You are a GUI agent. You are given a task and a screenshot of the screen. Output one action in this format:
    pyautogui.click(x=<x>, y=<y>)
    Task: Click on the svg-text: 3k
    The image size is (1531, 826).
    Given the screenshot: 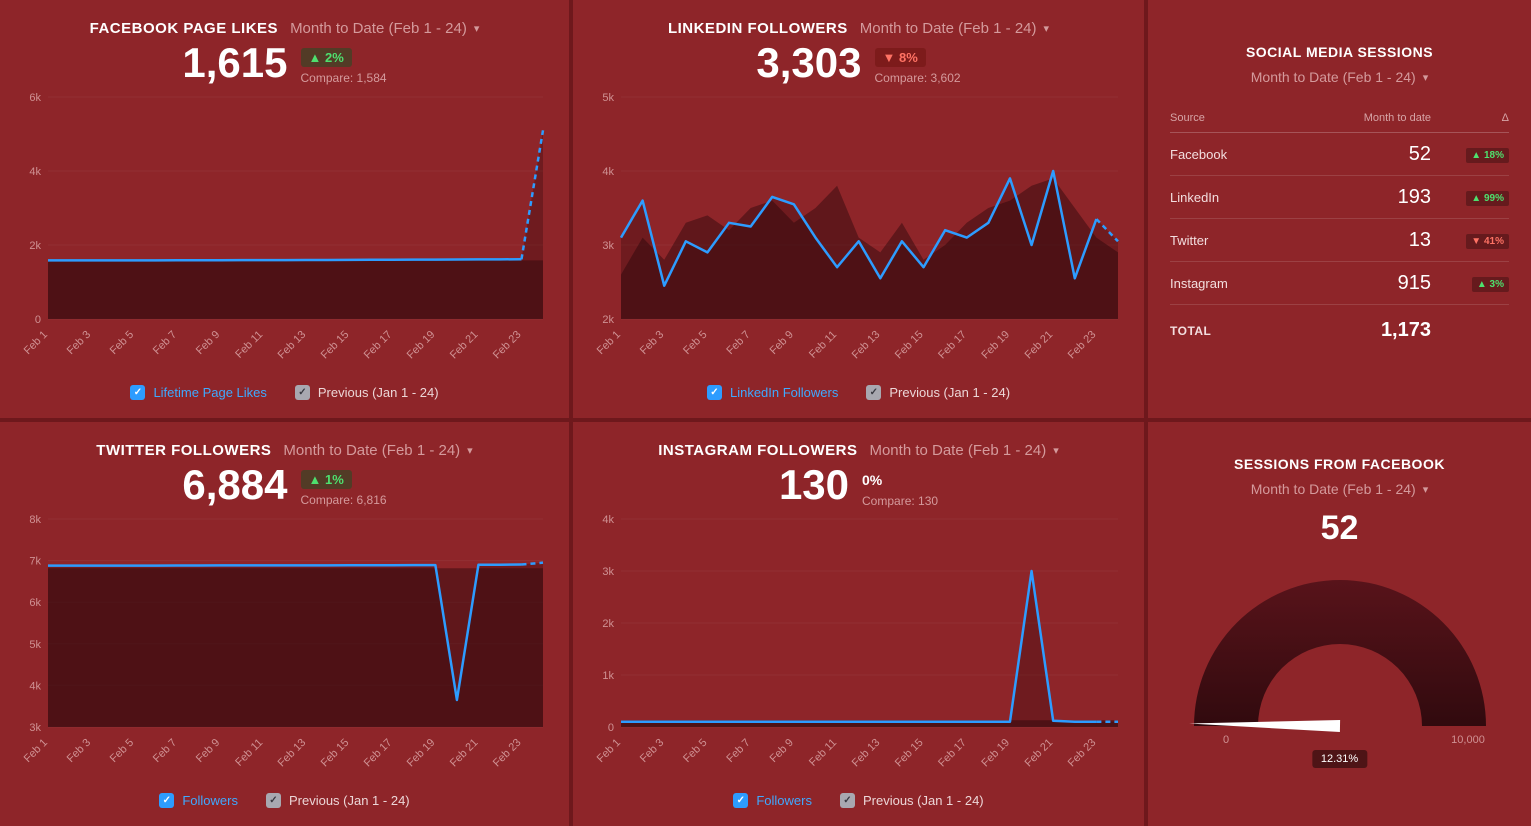 What is the action you would take?
    pyautogui.click(x=608, y=572)
    